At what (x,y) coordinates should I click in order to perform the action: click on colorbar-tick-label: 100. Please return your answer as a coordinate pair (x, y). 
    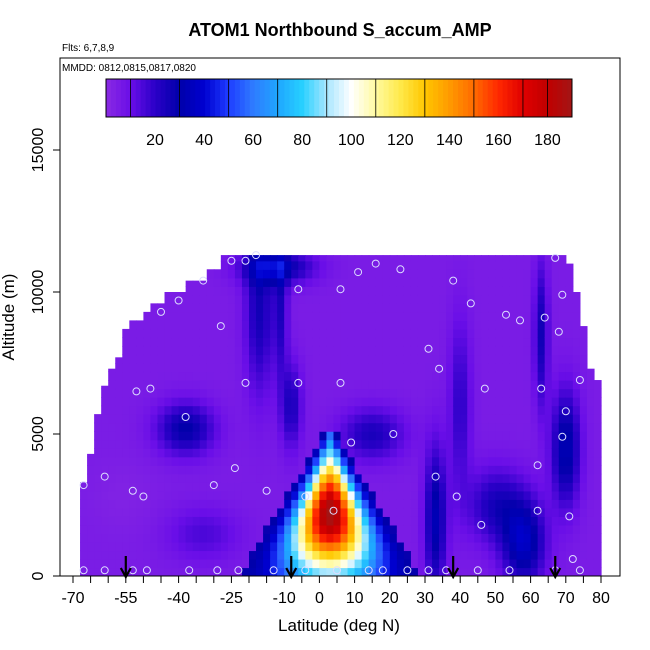
    Looking at the image, I should click on (351, 140).